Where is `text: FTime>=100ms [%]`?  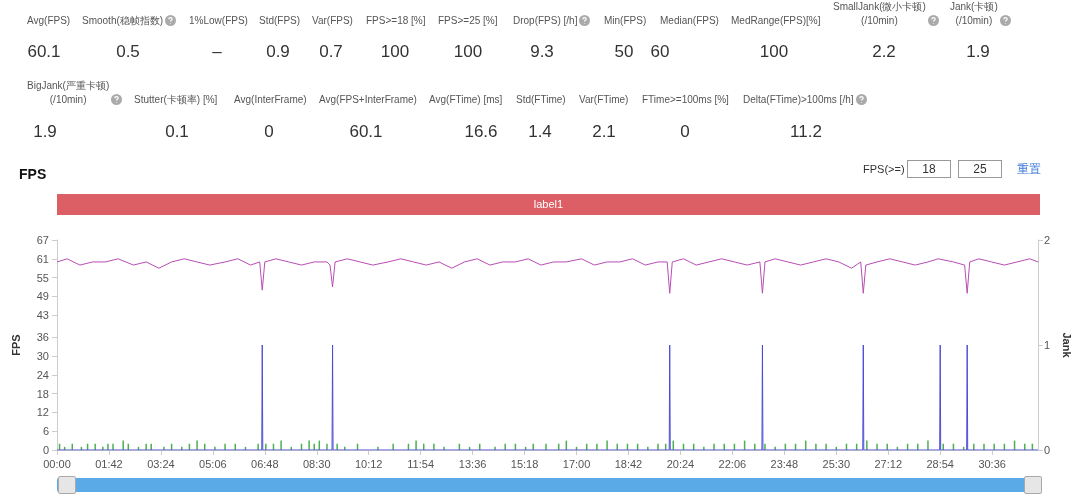
text: FTime>=100ms [%] is located at coordinates (685, 100).